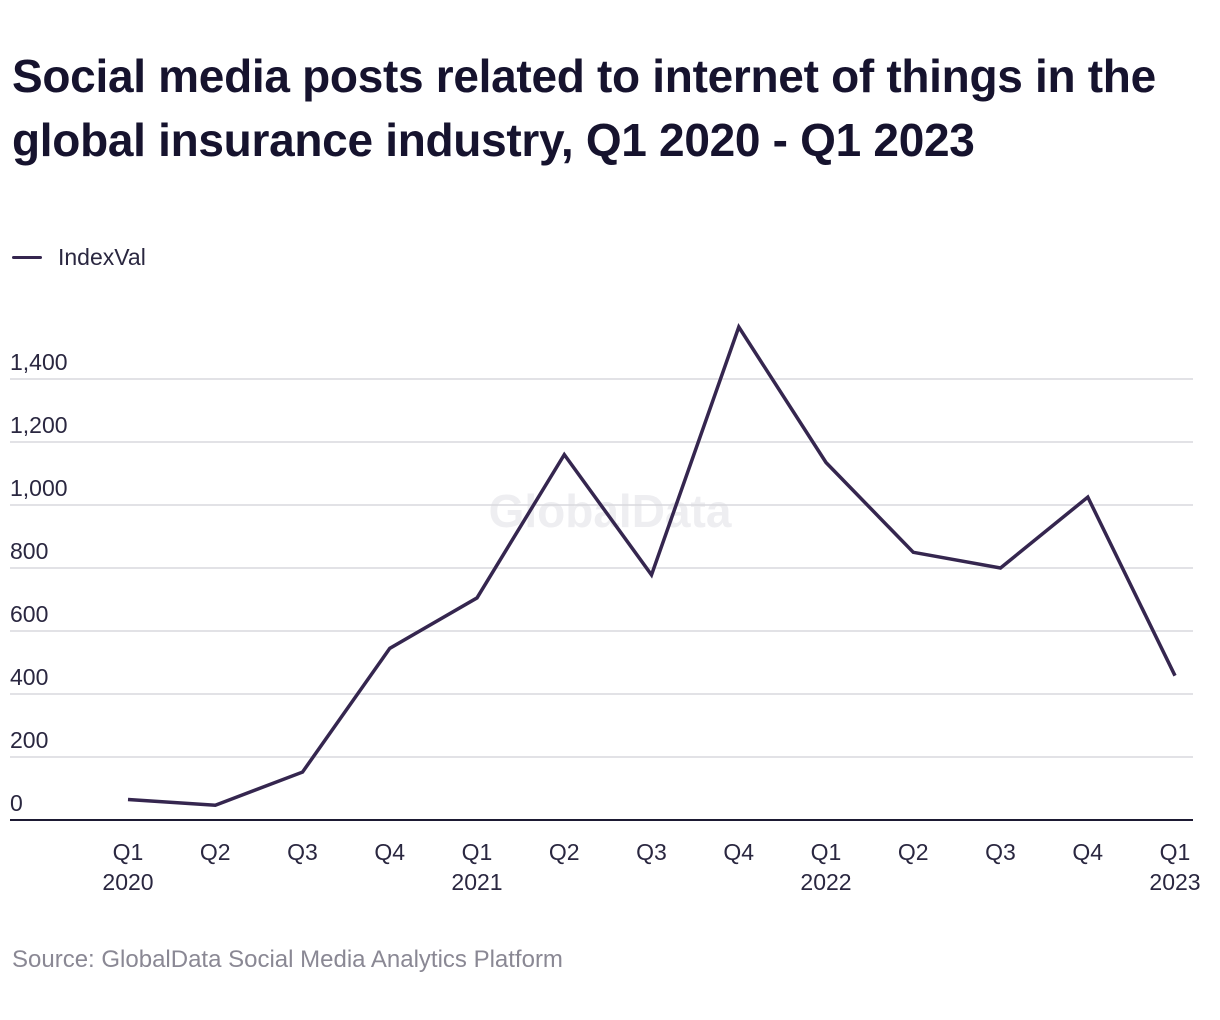 Image resolution: width=1220 pixels, height=1020 pixels. I want to click on y-tick-label: 1,000, so click(39, 488).